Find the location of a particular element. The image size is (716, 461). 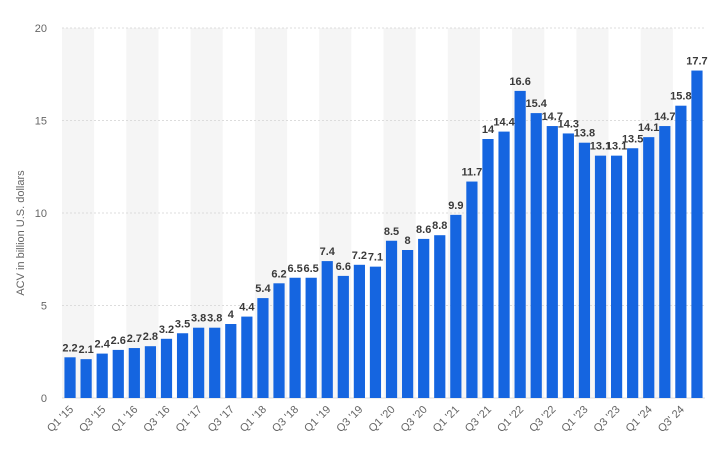

data-label: 3.2 is located at coordinates (166, 330).